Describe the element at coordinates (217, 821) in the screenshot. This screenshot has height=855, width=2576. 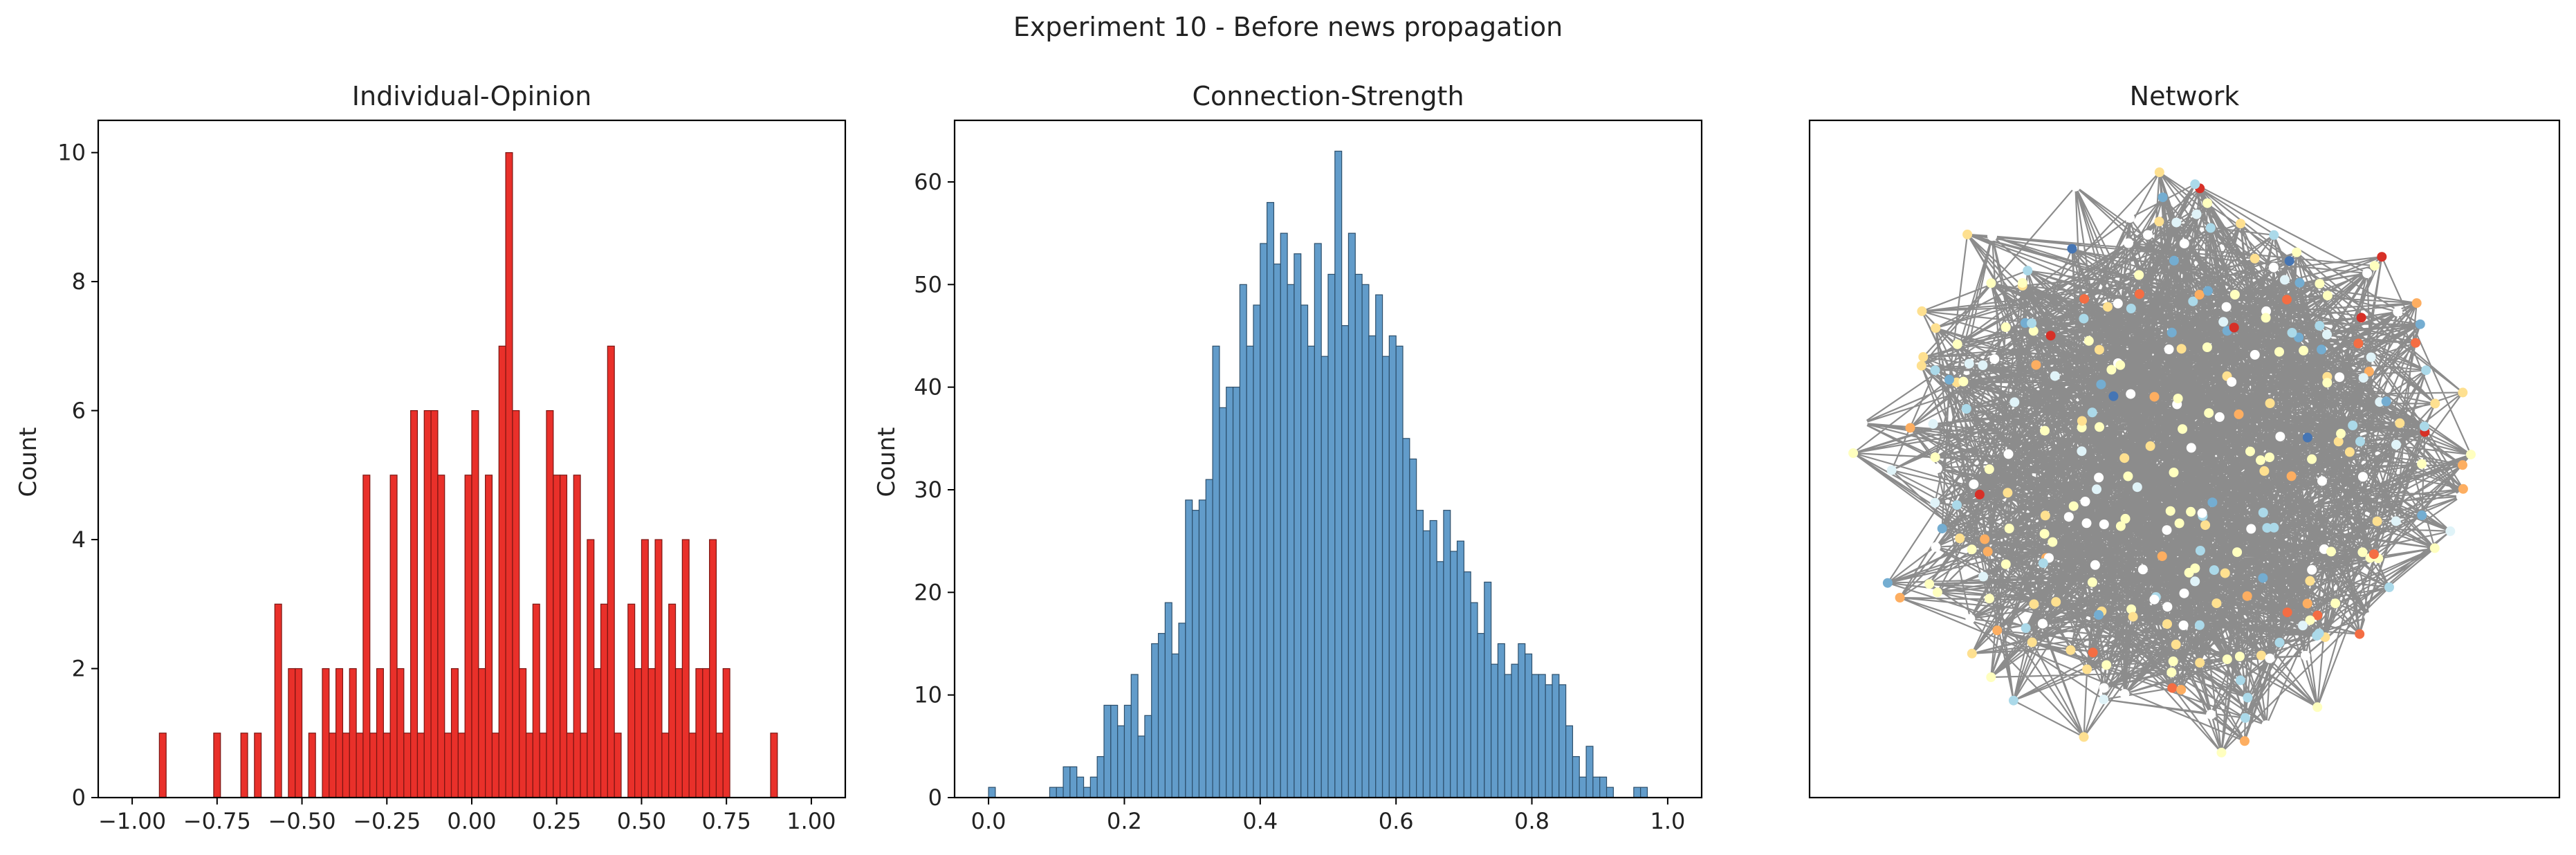
I see `x-tick-label: −0.75` at that location.